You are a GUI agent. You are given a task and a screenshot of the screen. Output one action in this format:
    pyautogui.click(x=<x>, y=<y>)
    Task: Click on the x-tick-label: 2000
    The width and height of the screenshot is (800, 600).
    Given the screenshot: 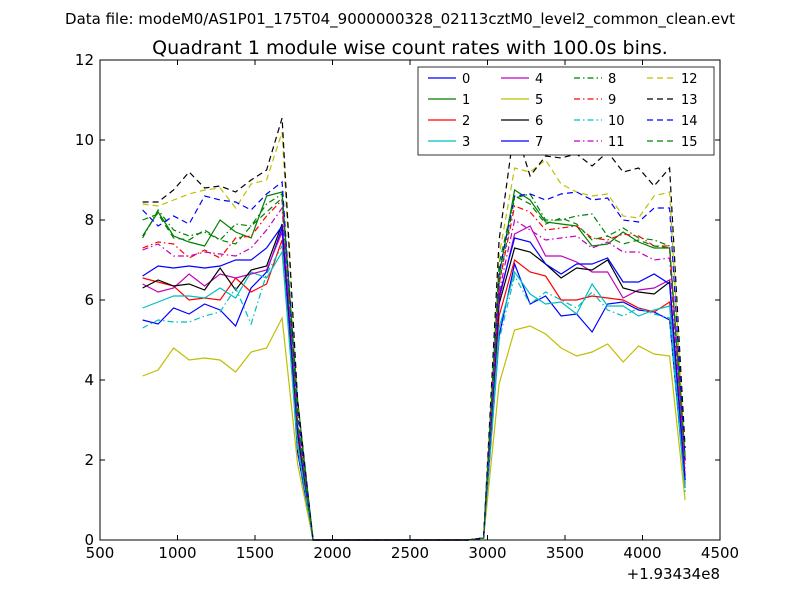 What is the action you would take?
    pyautogui.click(x=332, y=553)
    